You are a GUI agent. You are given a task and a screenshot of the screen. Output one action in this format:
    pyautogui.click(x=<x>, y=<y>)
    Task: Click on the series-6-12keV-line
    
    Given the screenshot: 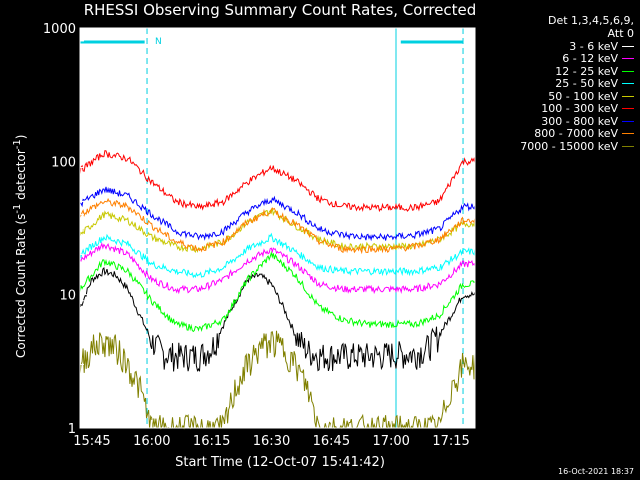 What is the action you would take?
    pyautogui.click(x=277, y=268)
    